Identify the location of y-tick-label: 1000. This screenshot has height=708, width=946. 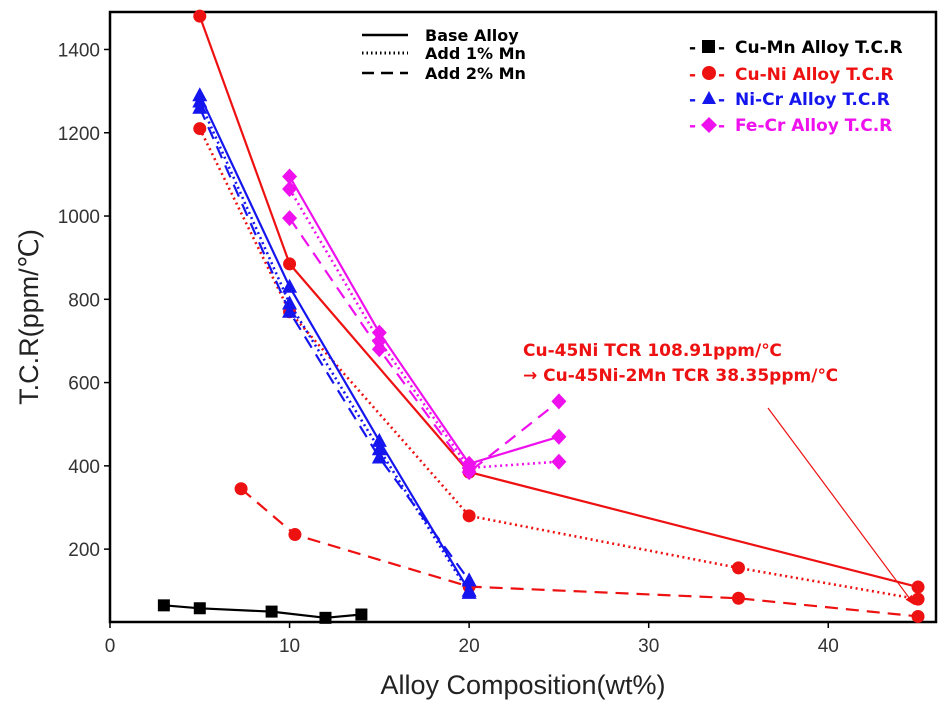
(79, 217).